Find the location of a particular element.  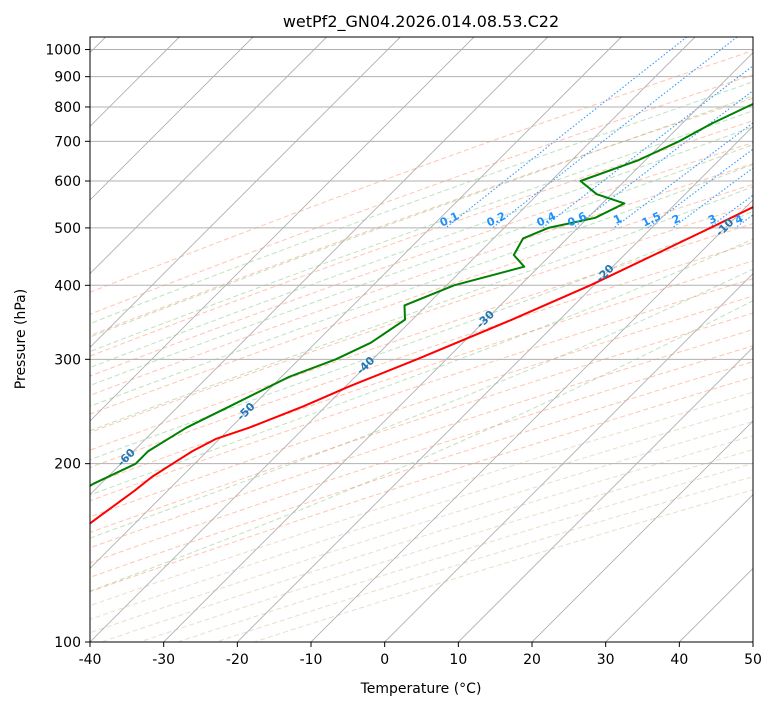

x-tick-label: 40 is located at coordinates (679, 660).